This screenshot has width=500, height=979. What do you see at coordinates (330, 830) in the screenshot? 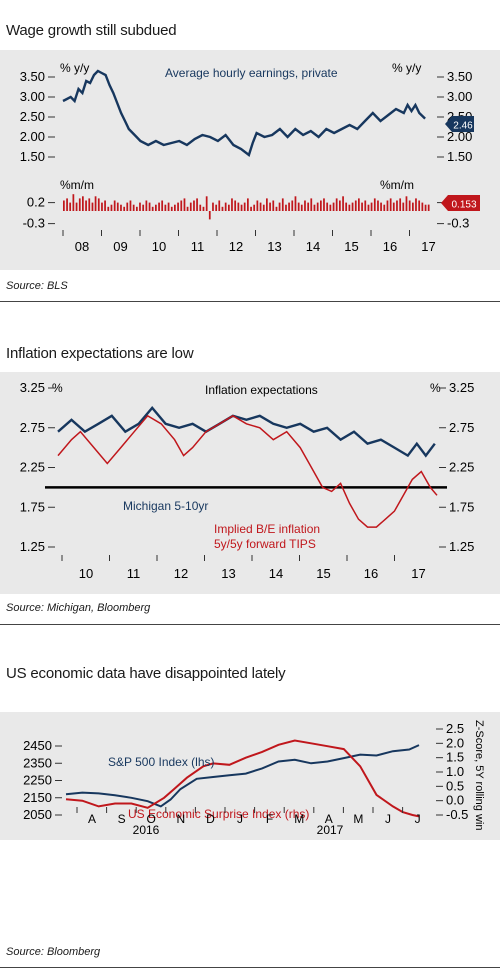
I see `year-label-2017: 2017` at bounding box center [330, 830].